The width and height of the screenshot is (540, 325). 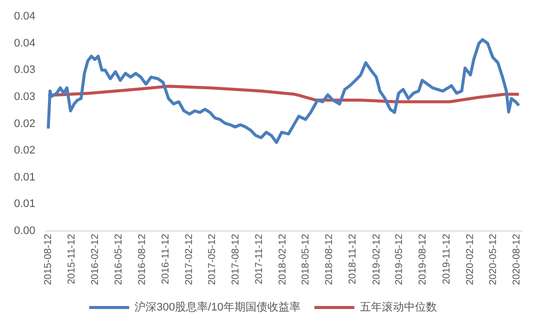 What do you see at coordinates (400, 259) in the screenshot?
I see `x-tick-label: 2019-05-12` at bounding box center [400, 259].